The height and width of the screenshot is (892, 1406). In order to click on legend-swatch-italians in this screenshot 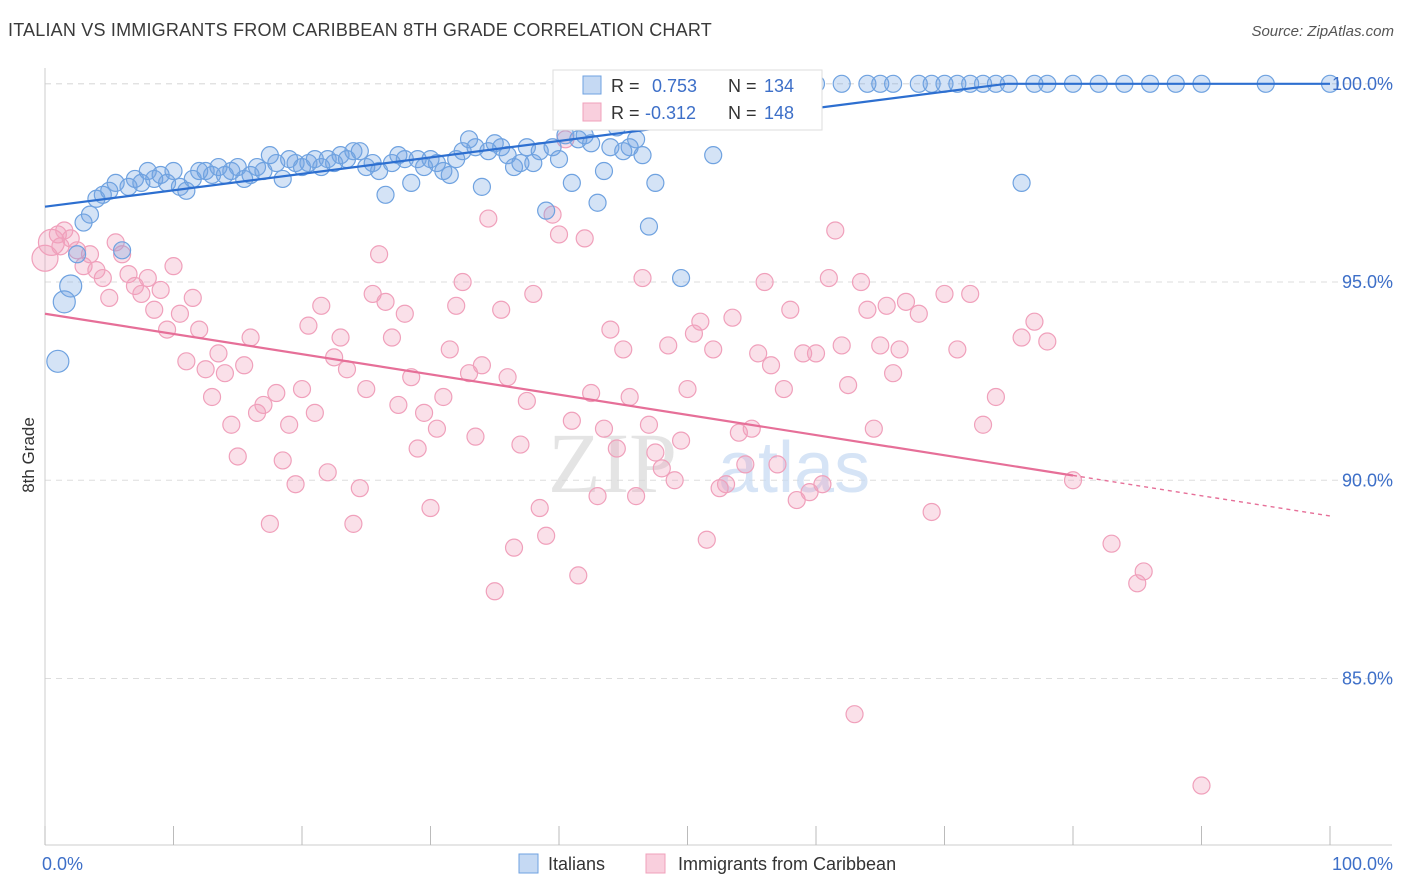, I will do `click(528, 863)`.